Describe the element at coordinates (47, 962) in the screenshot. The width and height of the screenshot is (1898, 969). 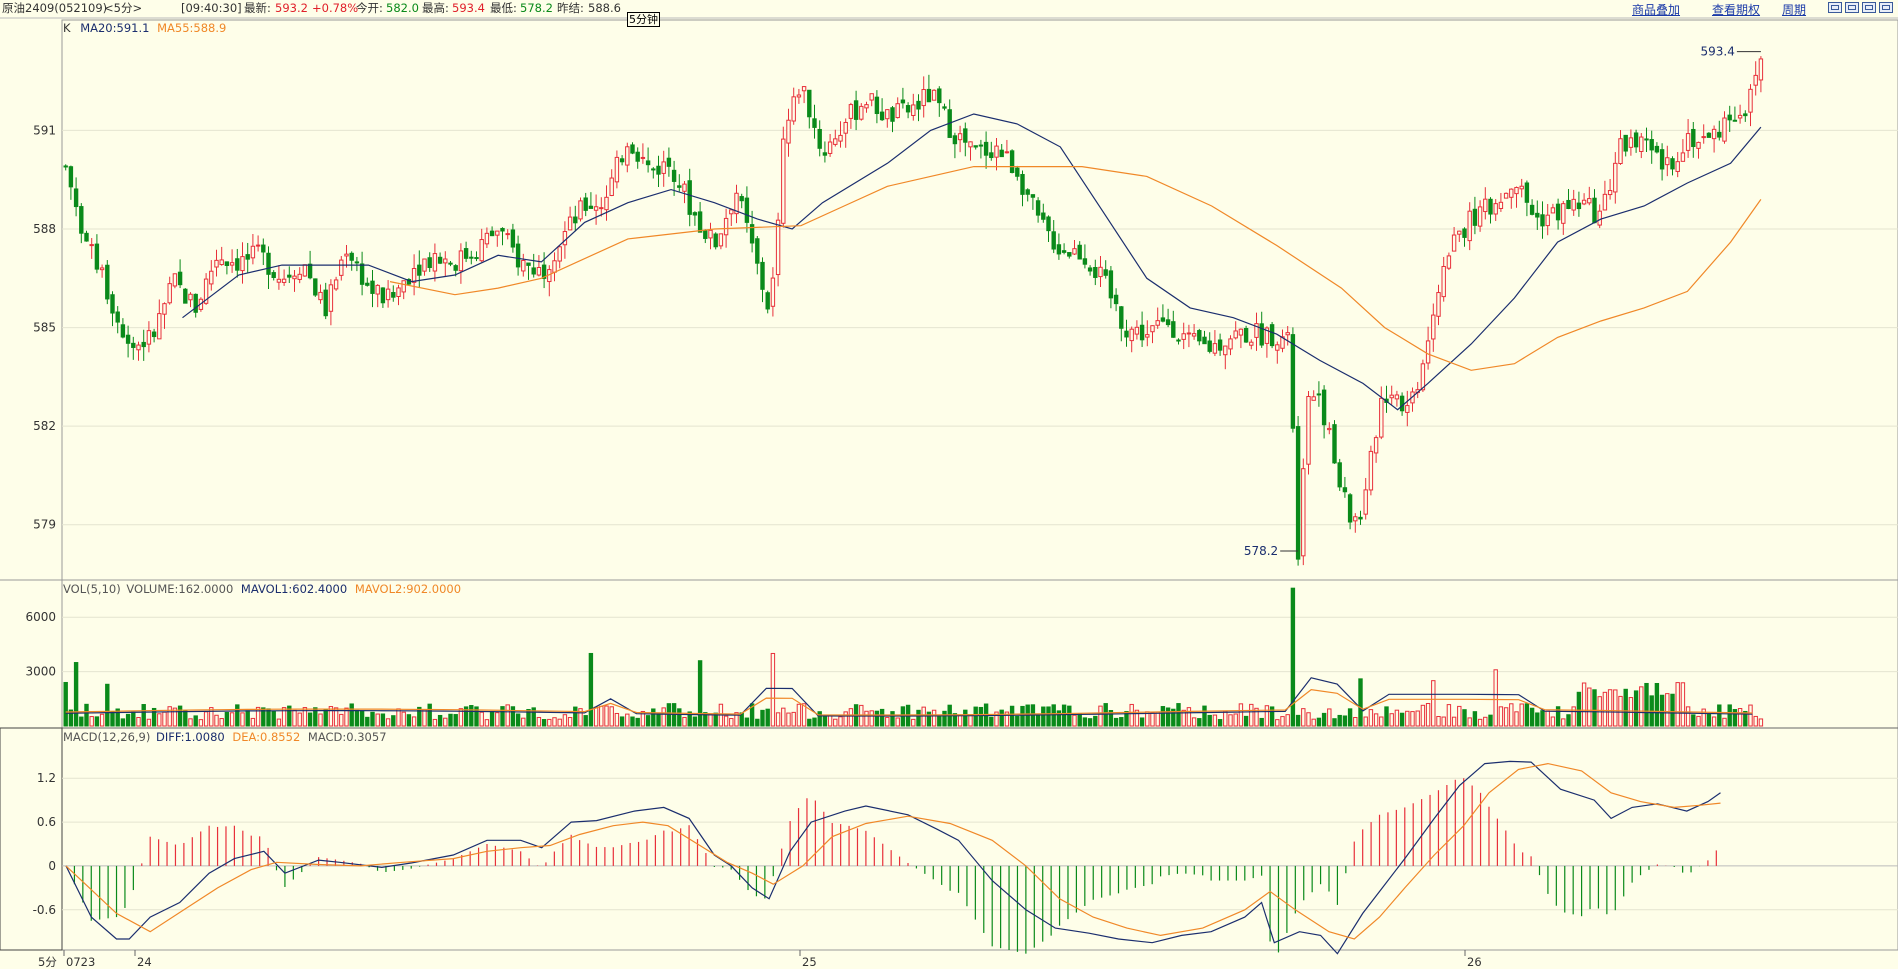
I see `x-period-label: 5分` at that location.